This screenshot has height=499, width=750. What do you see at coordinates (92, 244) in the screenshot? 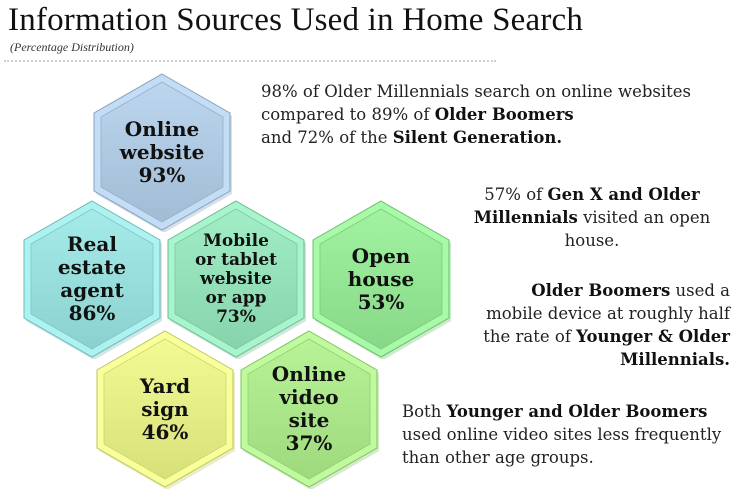
I see `hex-label-line: Real` at bounding box center [92, 244].